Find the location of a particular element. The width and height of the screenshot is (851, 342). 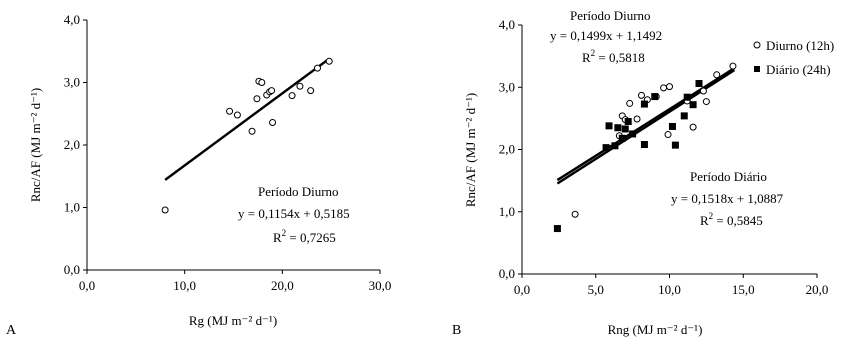

panel-a-y-tick-label: 2,0 is located at coordinates (72, 144).